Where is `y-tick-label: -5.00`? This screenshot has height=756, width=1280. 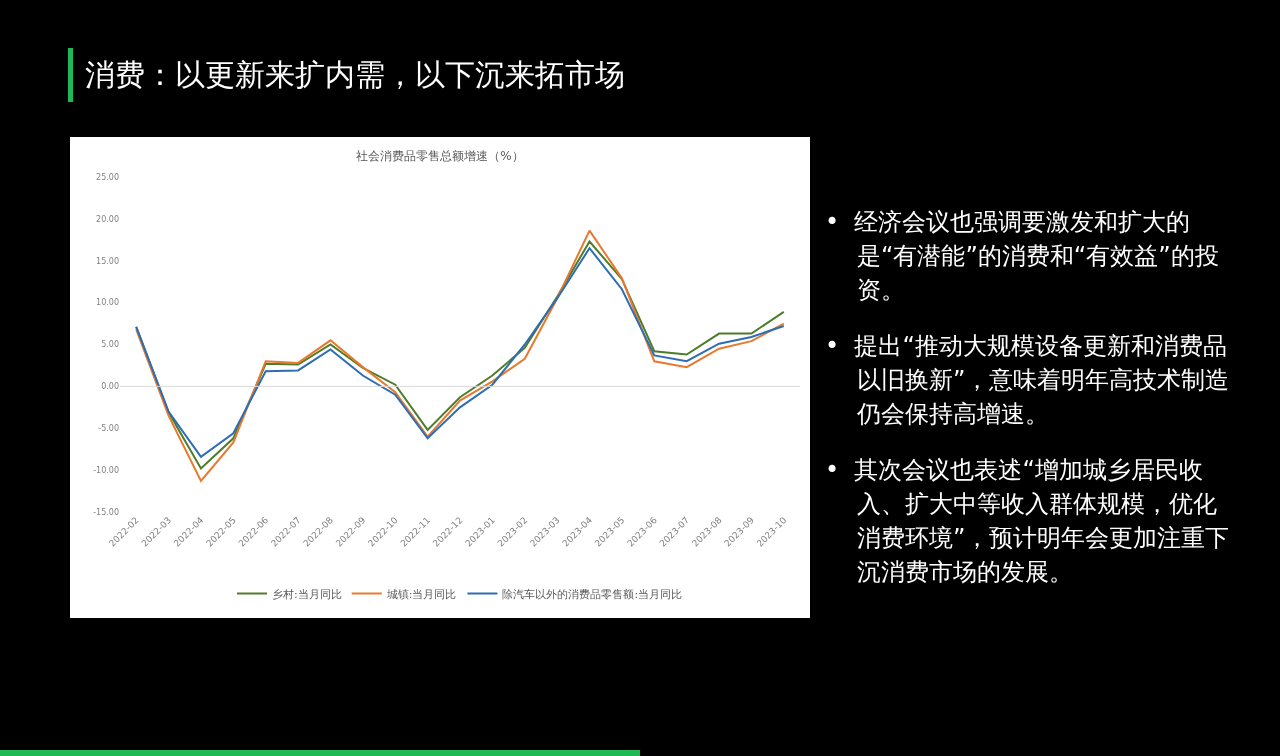 y-tick-label: -5.00 is located at coordinates (108, 429).